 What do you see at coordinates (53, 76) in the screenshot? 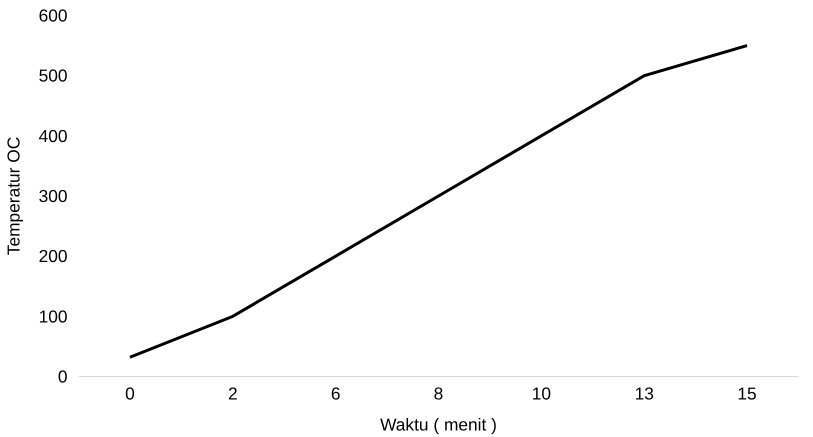
I see `y-tick-label: 500` at bounding box center [53, 76].